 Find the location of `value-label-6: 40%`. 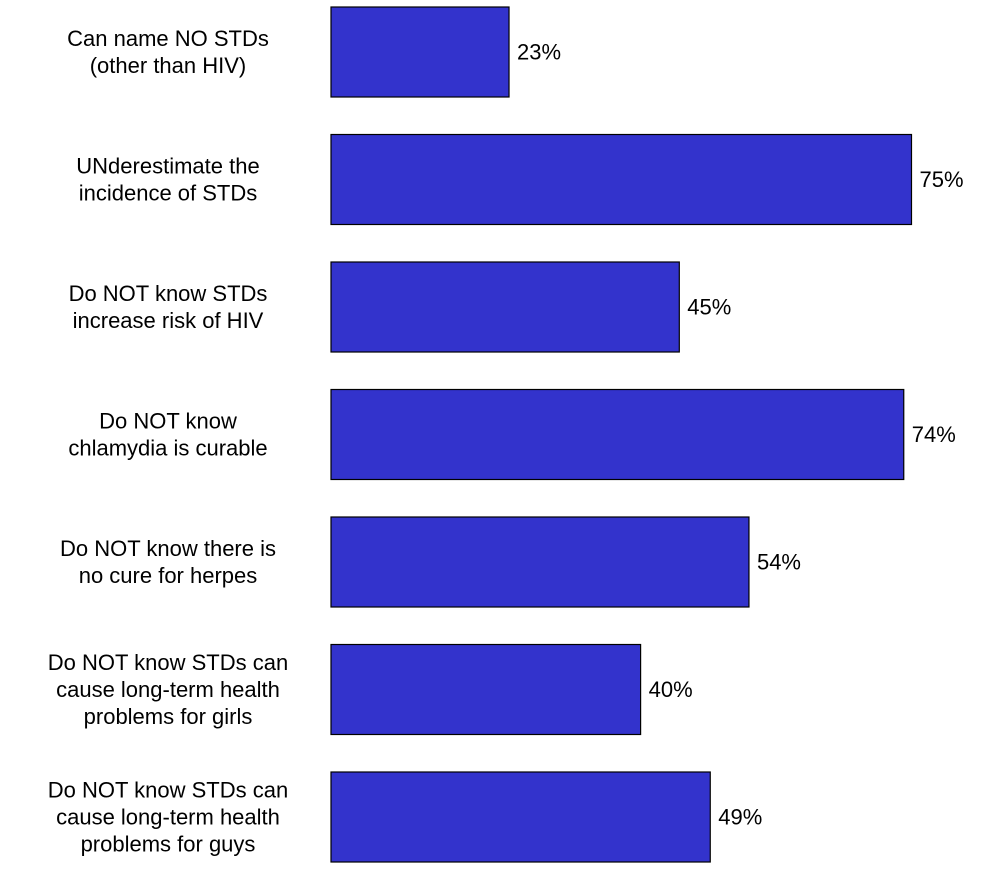

value-label-6: 40% is located at coordinates (671, 689).